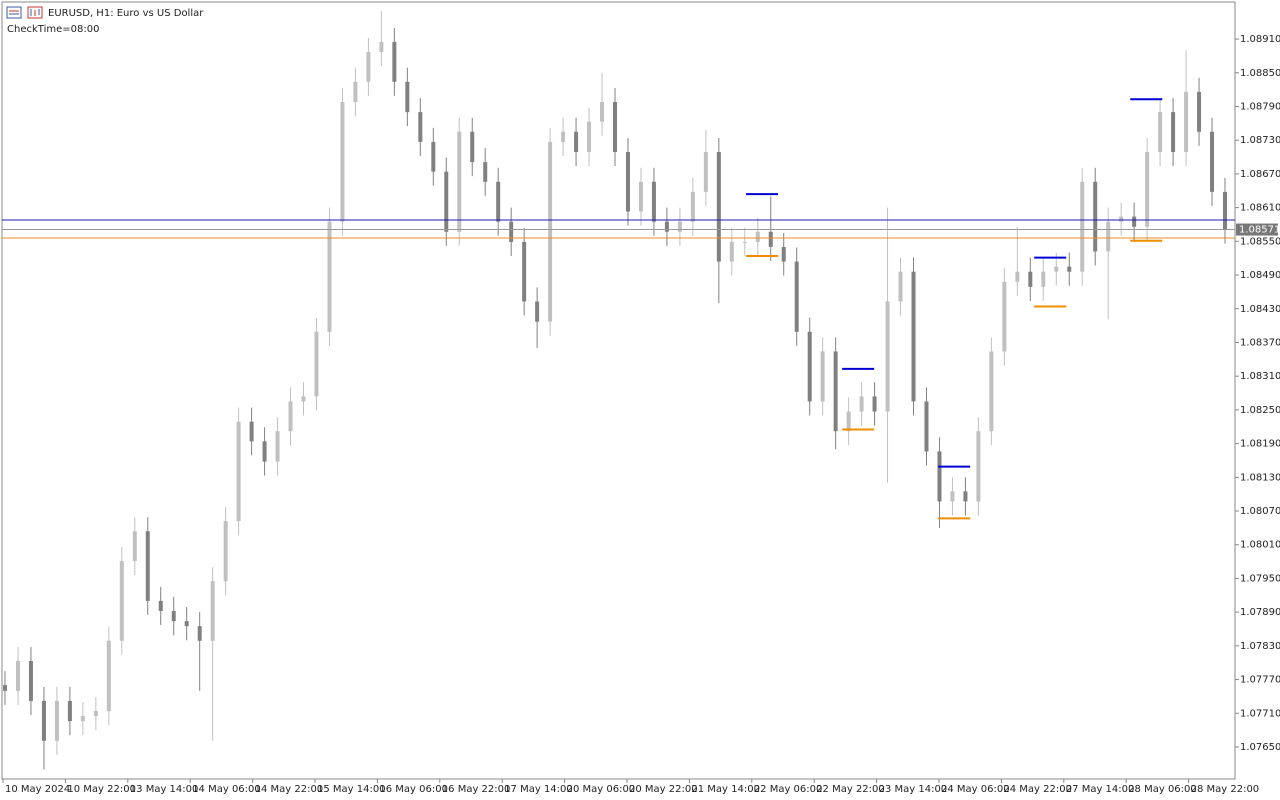 Image resolution: width=1280 pixels, height=800 pixels. Describe the element at coordinates (37, 789) in the screenshot. I see `x-tick-label: 10 May 2024` at that location.